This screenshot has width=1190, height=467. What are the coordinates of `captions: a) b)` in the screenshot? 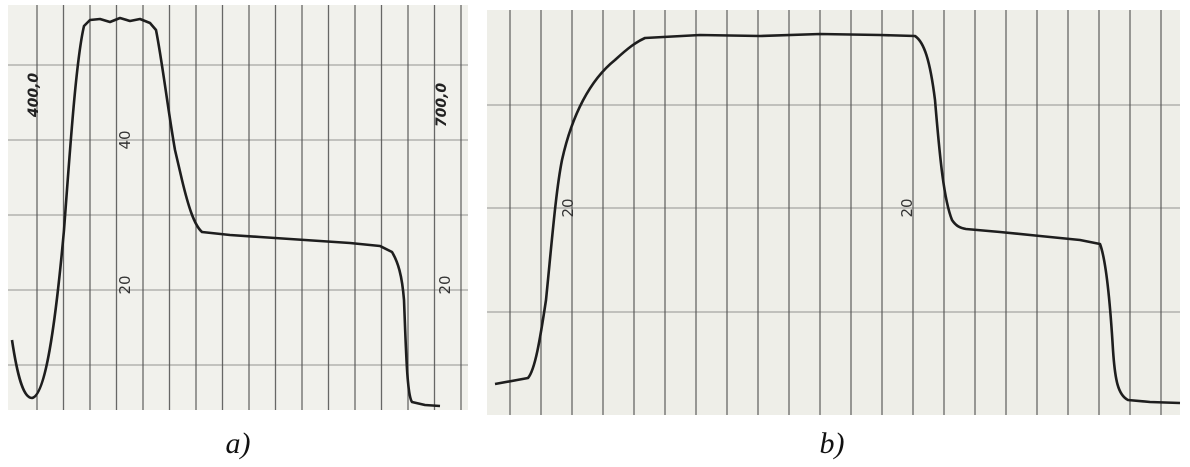 It's located at (535, 443).